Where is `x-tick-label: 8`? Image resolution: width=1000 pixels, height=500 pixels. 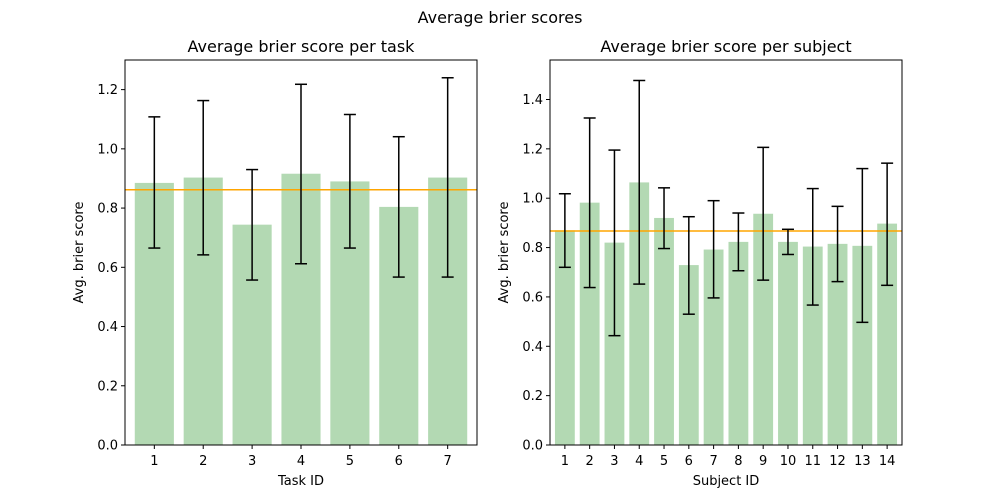
x-tick-label: 8 is located at coordinates (738, 461).